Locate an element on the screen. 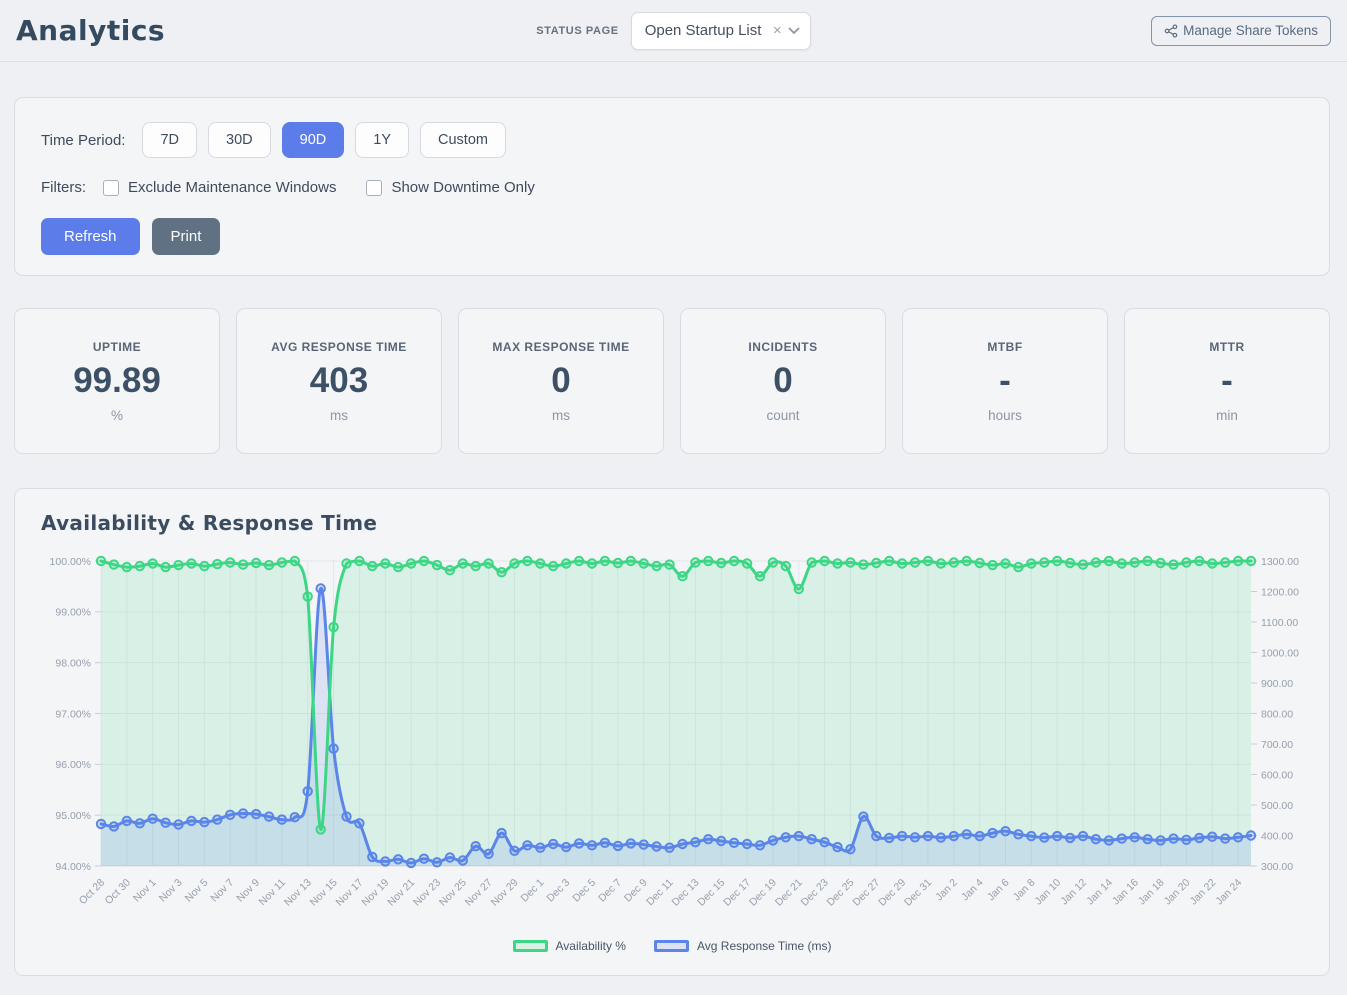 The width and height of the screenshot is (1347, 995). stat-unit: min is located at coordinates (1227, 415).